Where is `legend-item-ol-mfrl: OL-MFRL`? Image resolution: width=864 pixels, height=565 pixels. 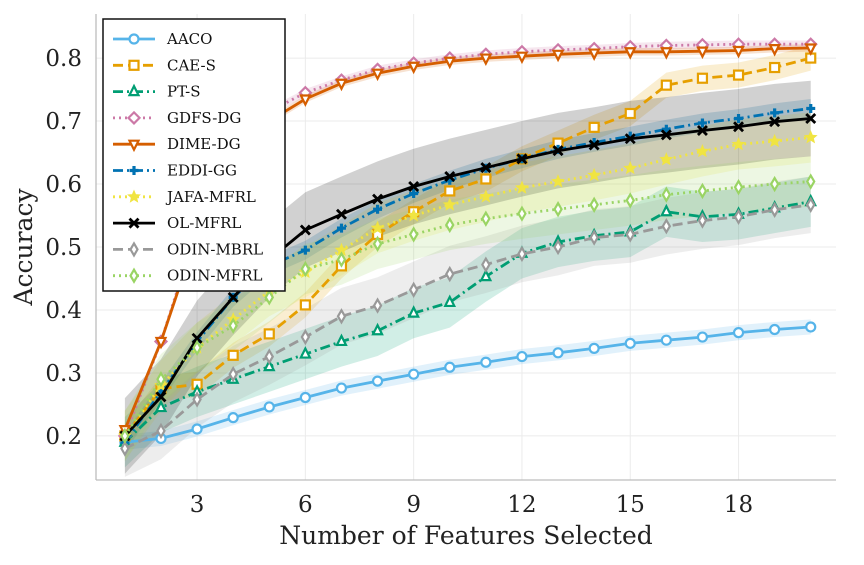 legend-item-ol-mfrl: OL-MFRL is located at coordinates (177, 223).